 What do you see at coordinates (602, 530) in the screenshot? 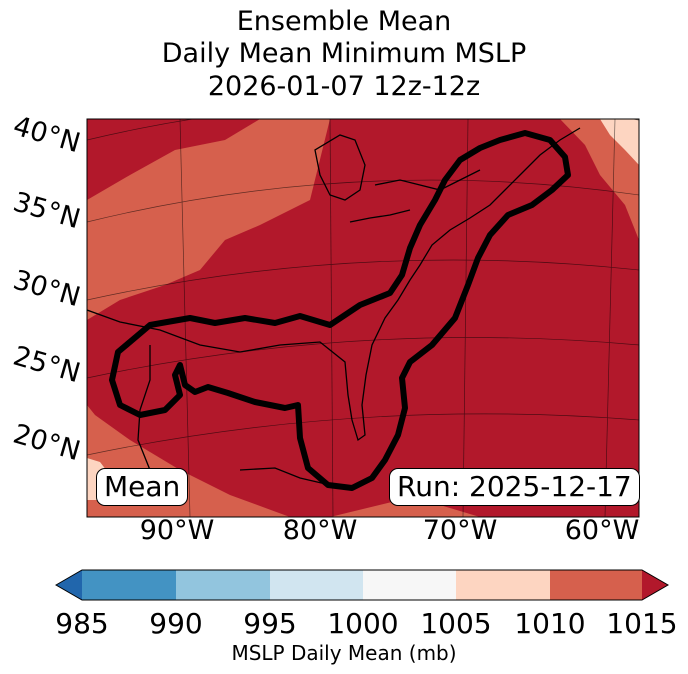
I see `lon-label-60w: 60°W` at bounding box center [602, 530].